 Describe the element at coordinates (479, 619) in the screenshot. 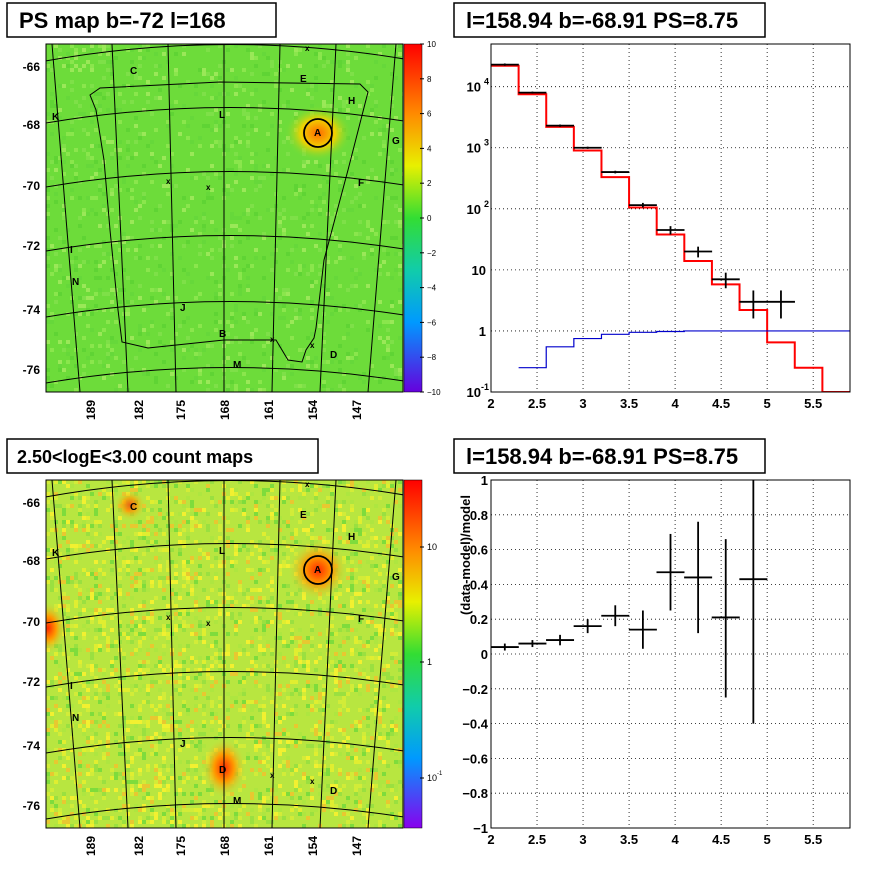

I see `y-tick-label: 0.2` at that location.